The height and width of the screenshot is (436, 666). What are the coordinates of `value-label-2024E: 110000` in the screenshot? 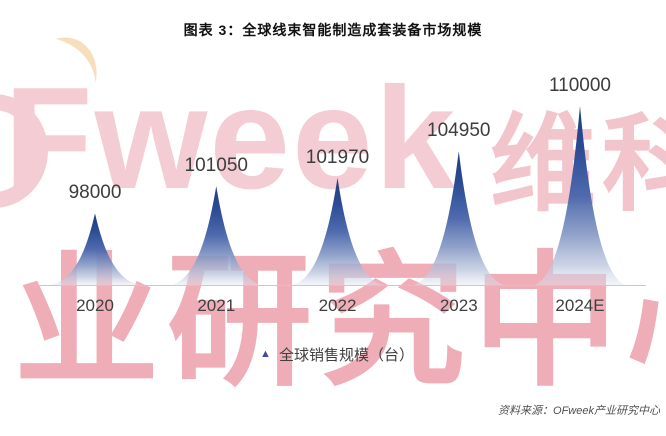 It's located at (580, 85).